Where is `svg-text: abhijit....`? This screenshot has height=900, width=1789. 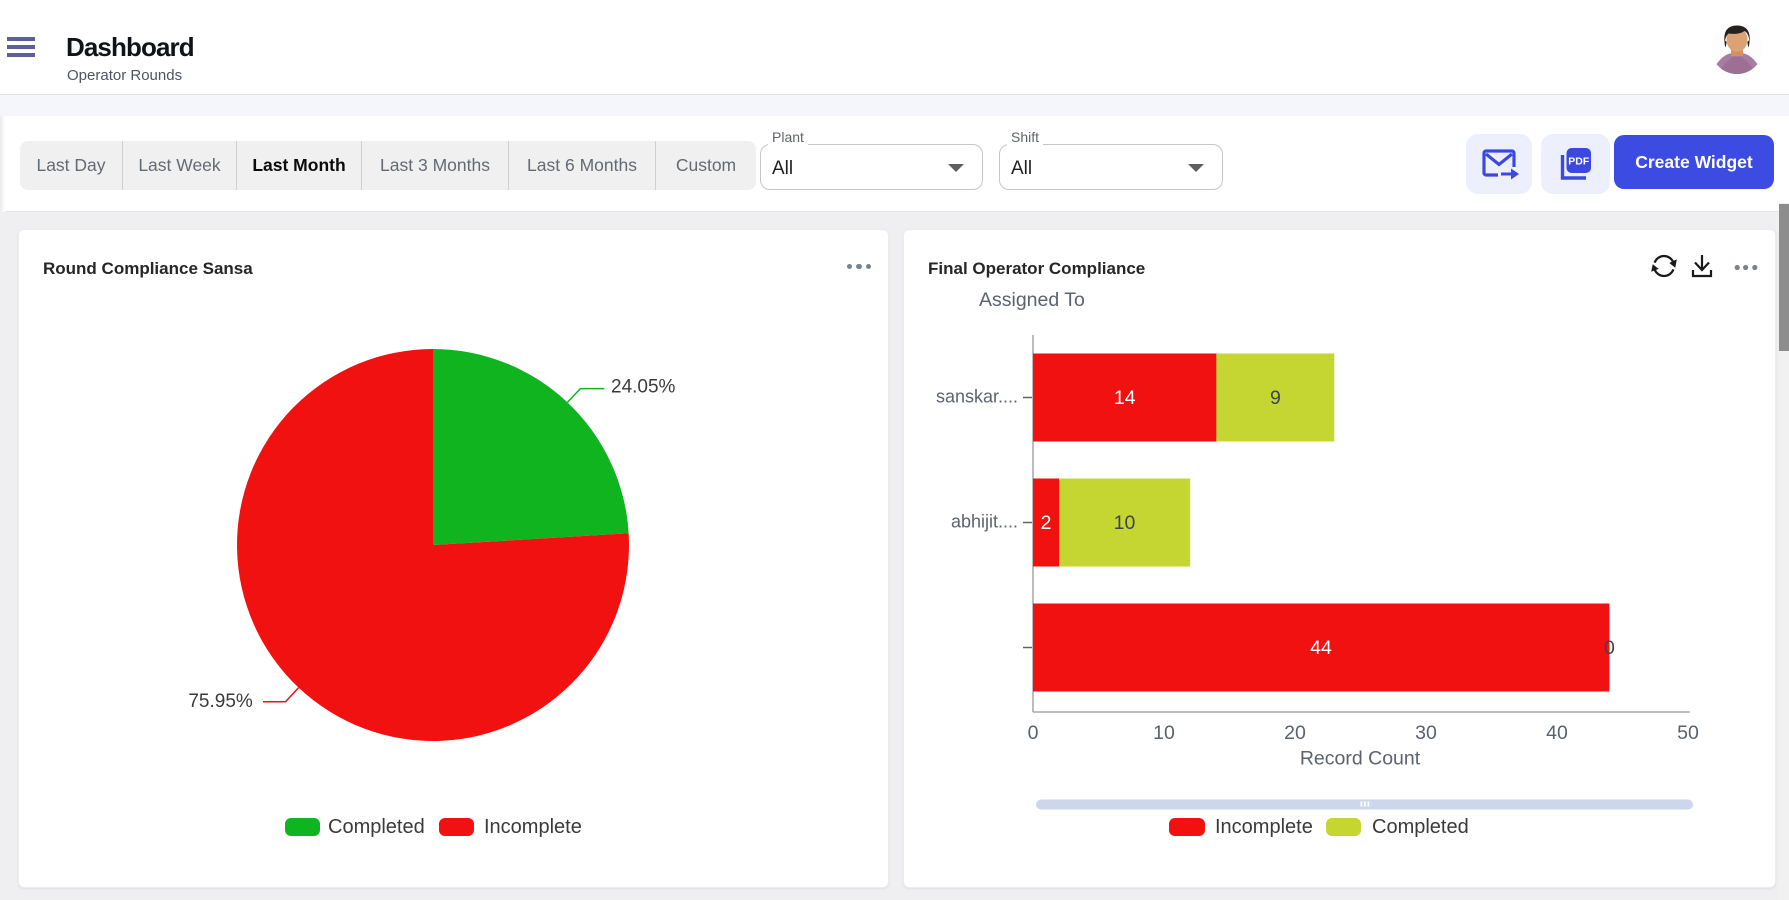 svg-text: abhijit.... is located at coordinates (984, 522).